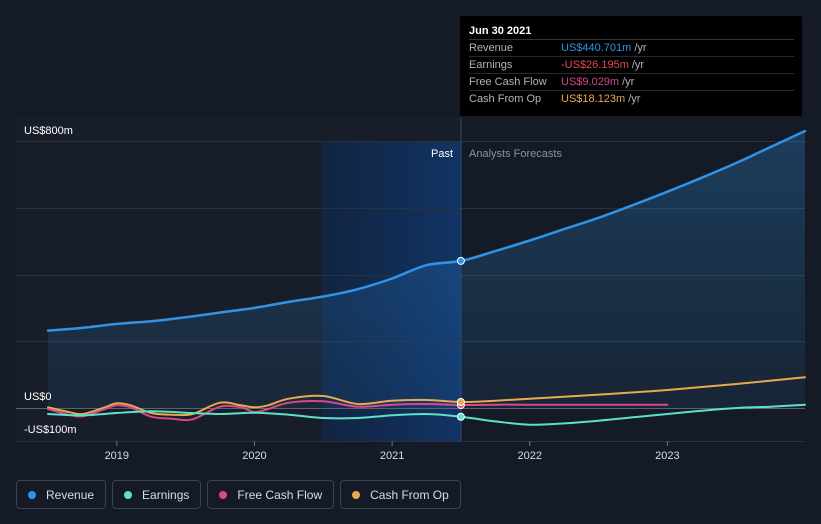 This screenshot has height=524, width=821. Describe the element at coordinates (595, 65) in the screenshot. I see `tooltip-row-value: -US$26.195m` at that location.